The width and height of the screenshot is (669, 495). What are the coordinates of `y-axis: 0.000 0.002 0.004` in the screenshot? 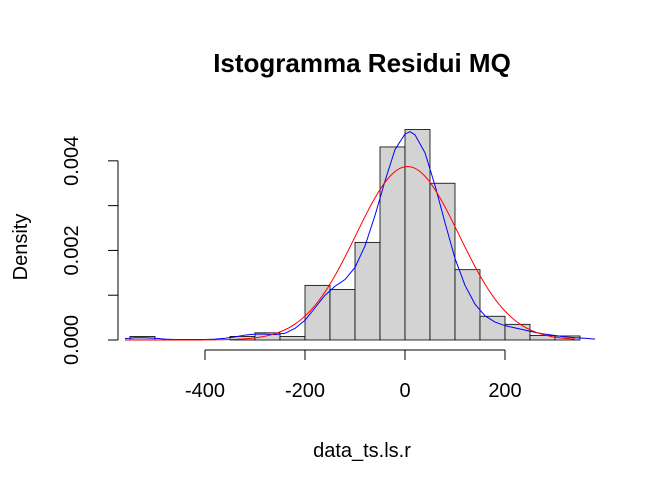 It's located at (90, 250).